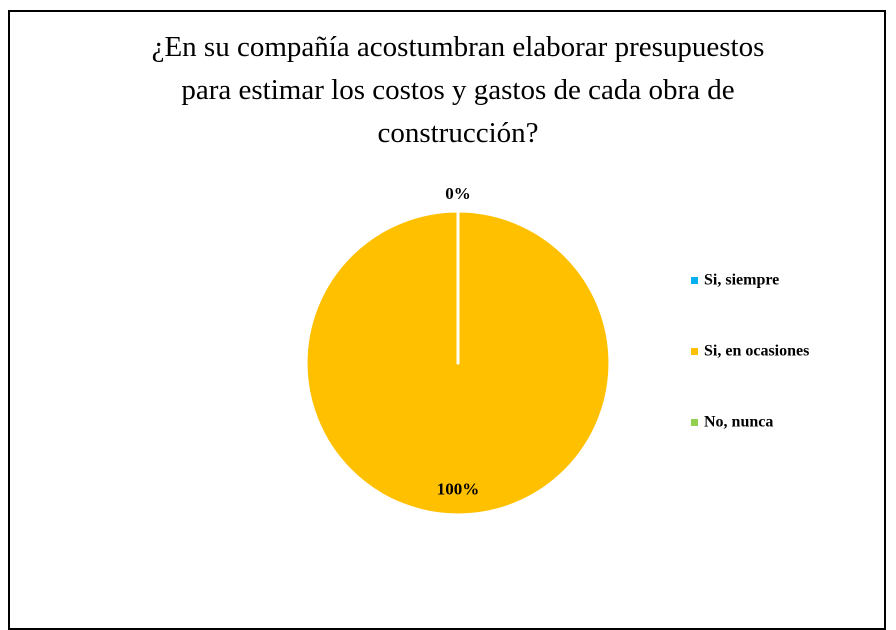 This screenshot has width=896, height=630. Describe the element at coordinates (458, 489) in the screenshot. I see `data-label: 100%` at that location.